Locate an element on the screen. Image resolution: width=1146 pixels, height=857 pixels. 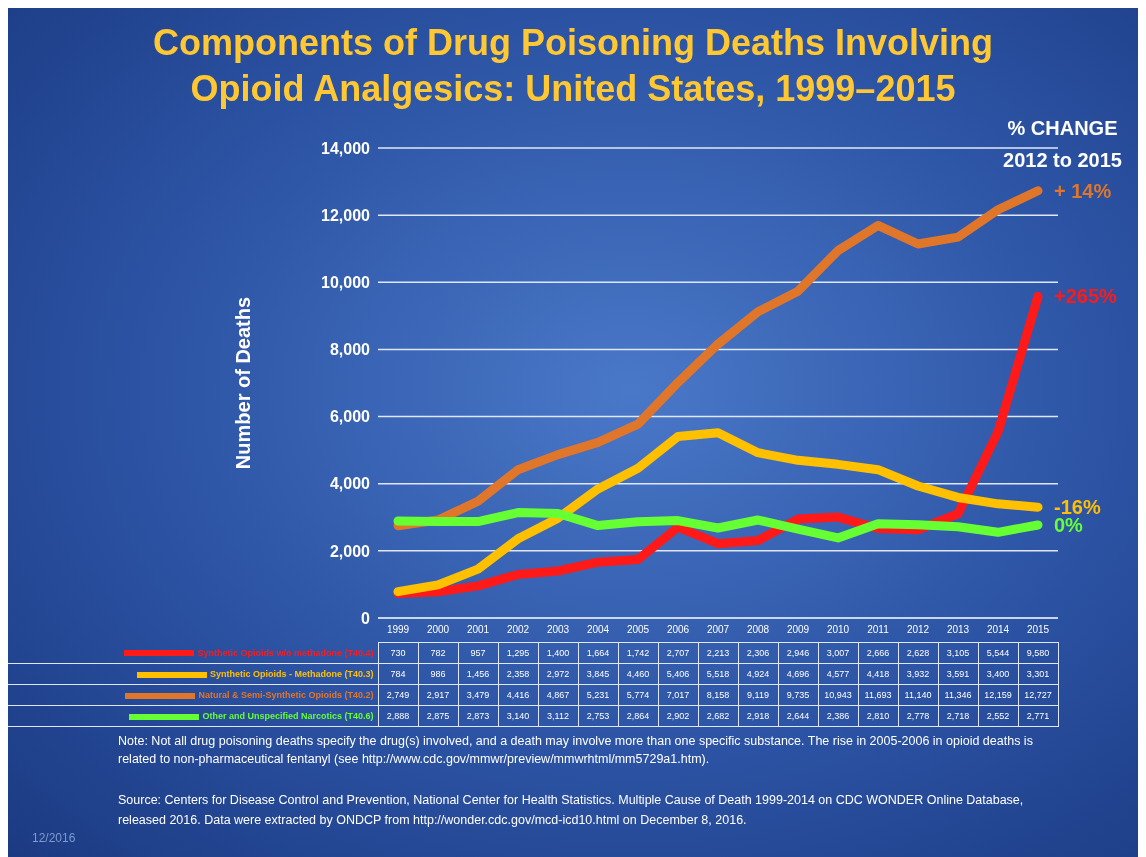
data-label: 8,158 is located at coordinates (718, 695).